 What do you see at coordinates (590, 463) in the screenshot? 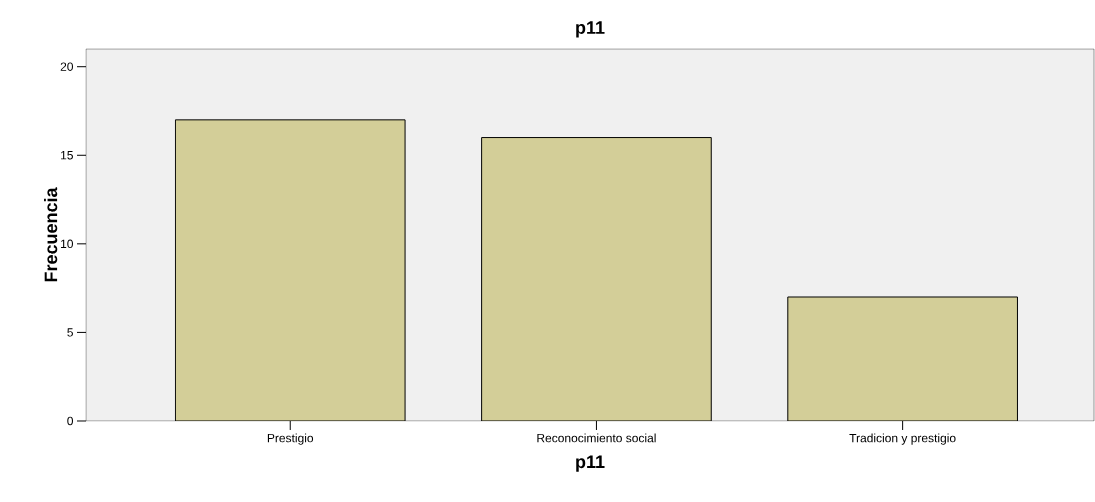
I see `x-axis-title: p11` at bounding box center [590, 463].